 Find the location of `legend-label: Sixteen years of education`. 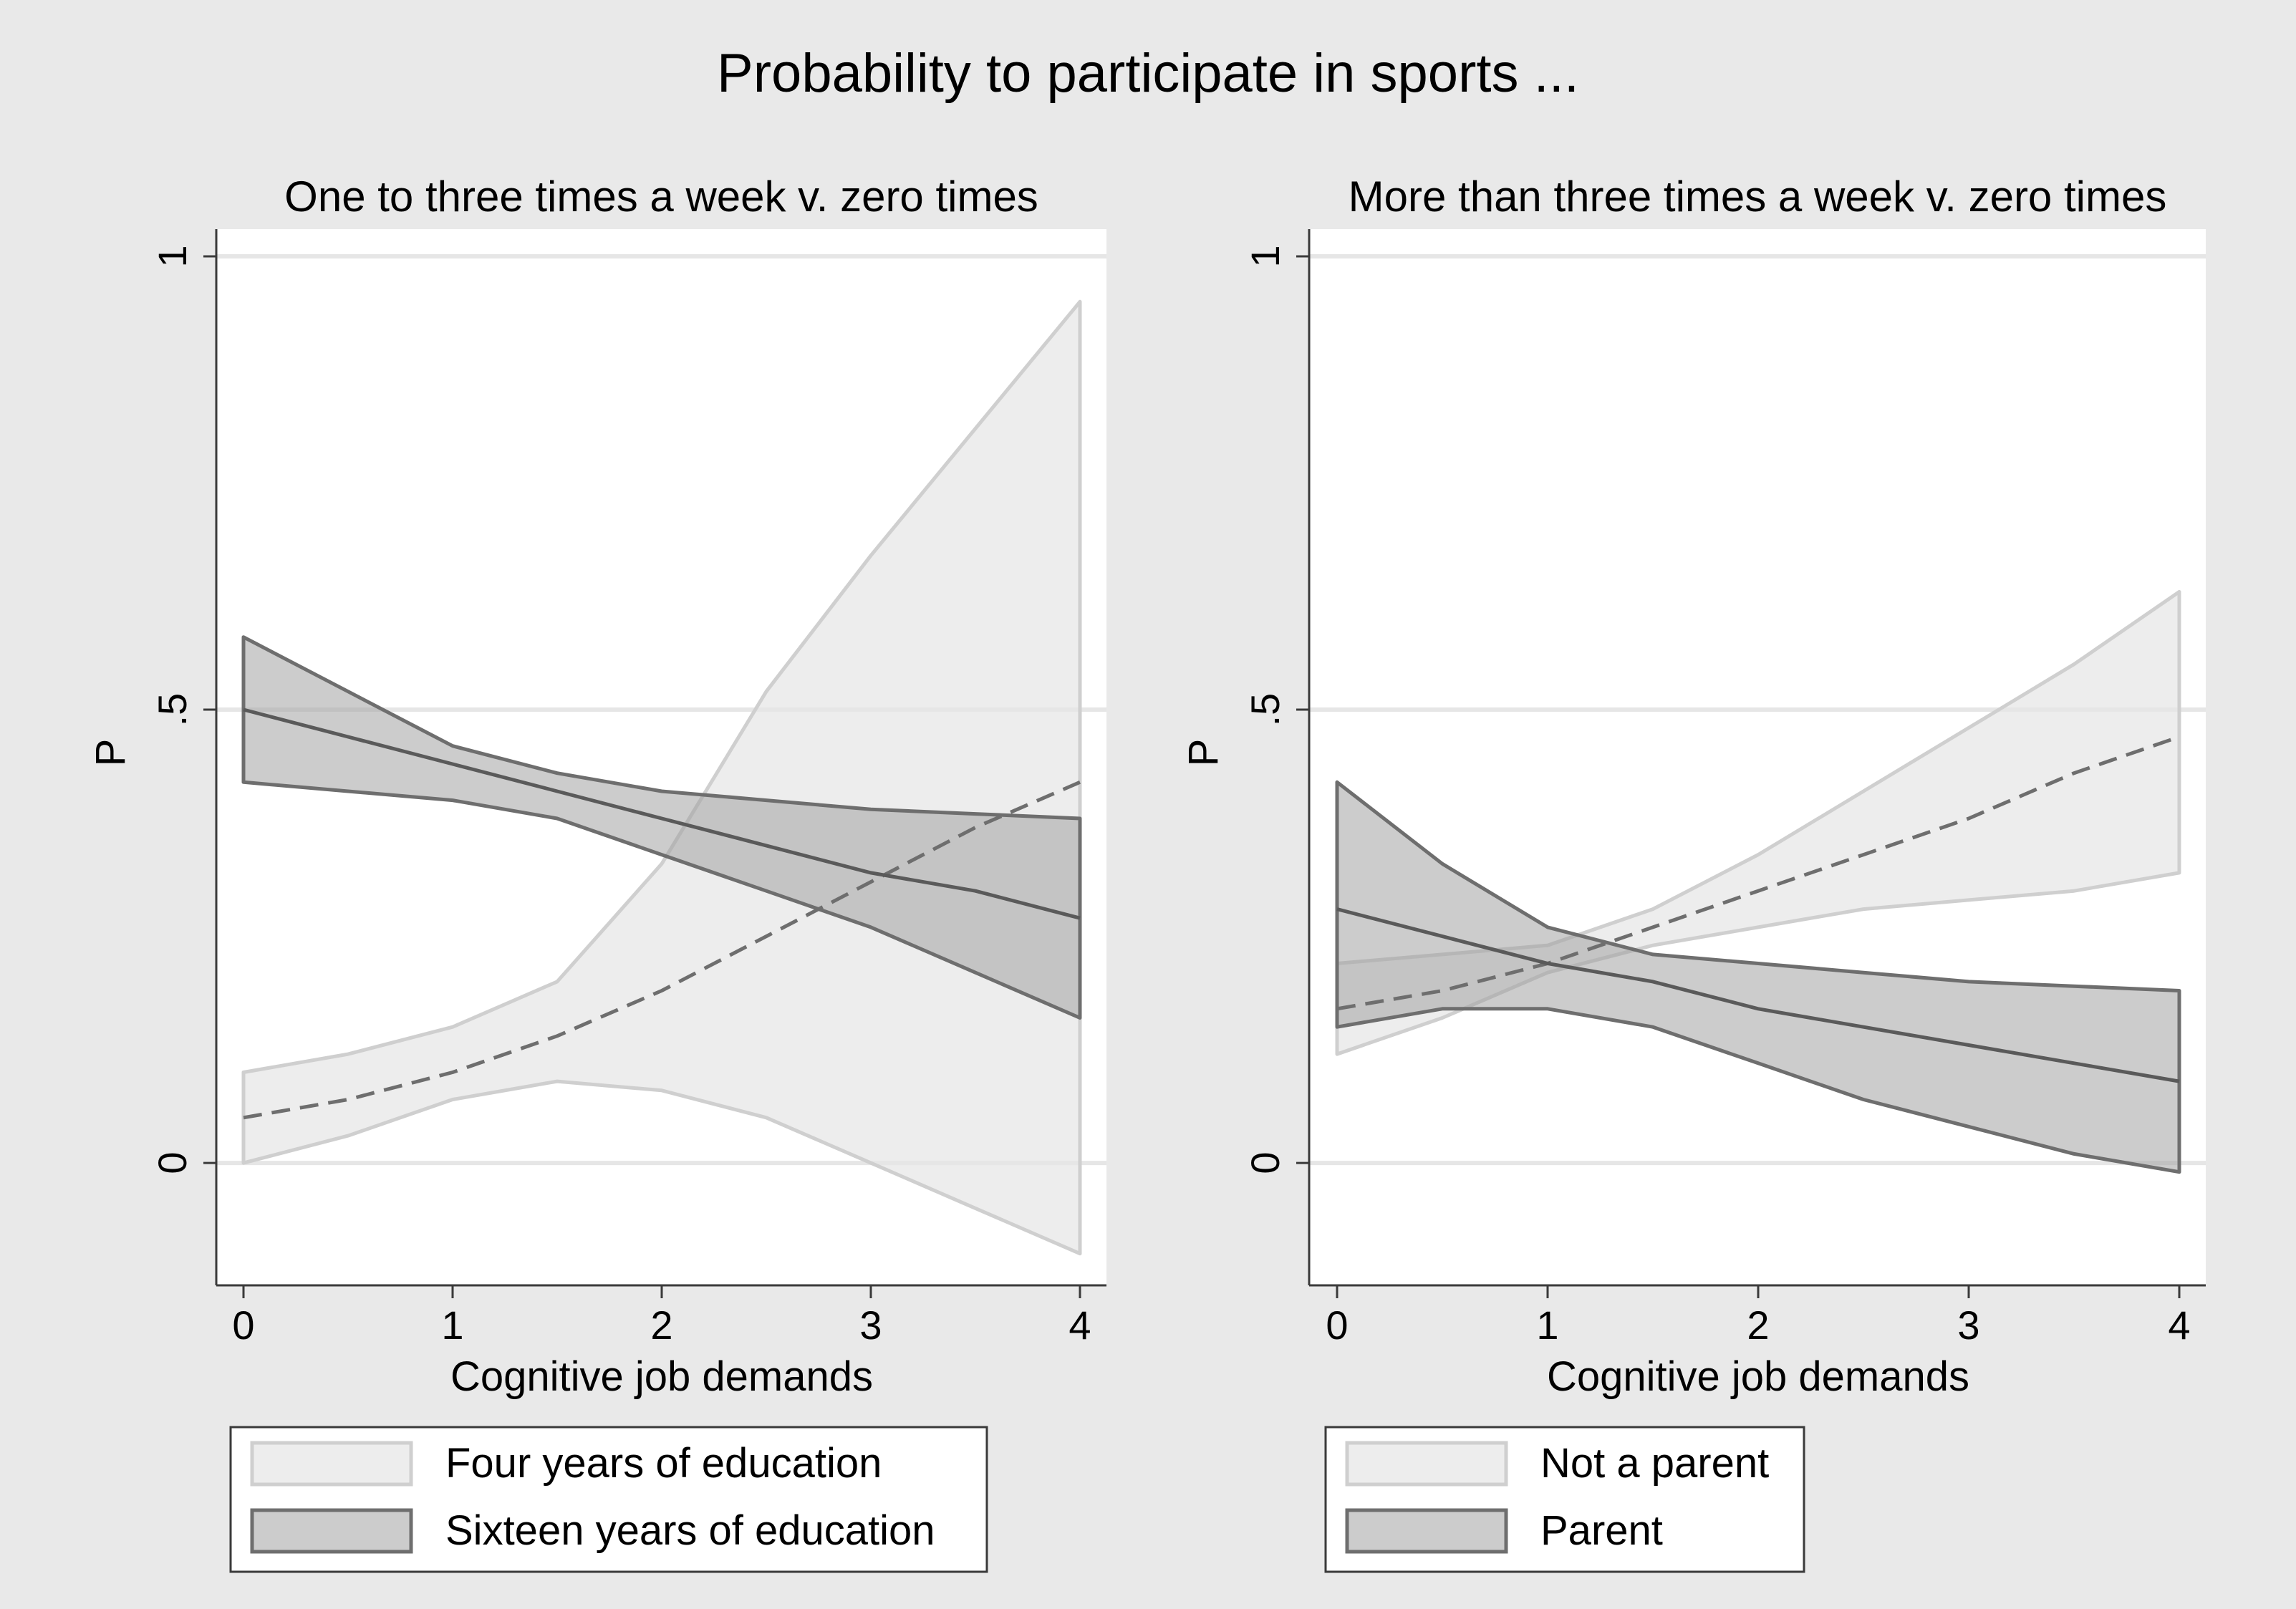

legend-label: Sixteen years of education is located at coordinates (690, 1530).